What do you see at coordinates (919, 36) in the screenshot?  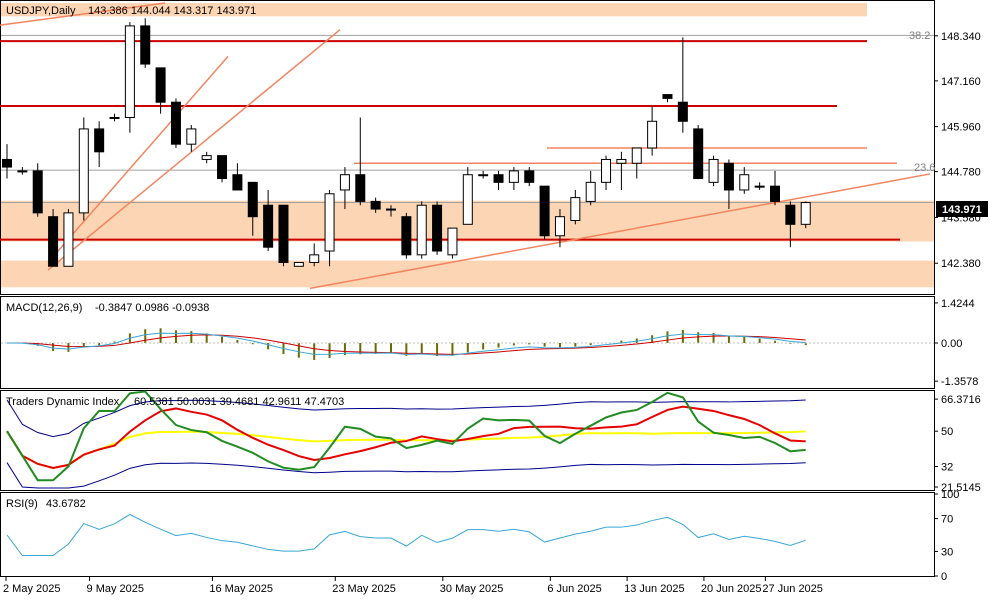 I see `fib-label-382: 38.2` at bounding box center [919, 36].